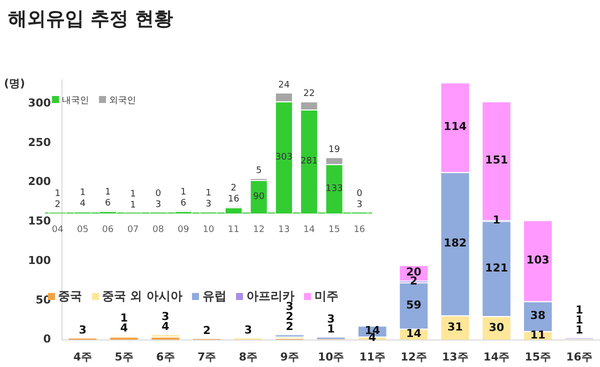  What do you see at coordinates (413, 357) in the screenshot?
I see `x-tick-label: 12주` at bounding box center [413, 357].